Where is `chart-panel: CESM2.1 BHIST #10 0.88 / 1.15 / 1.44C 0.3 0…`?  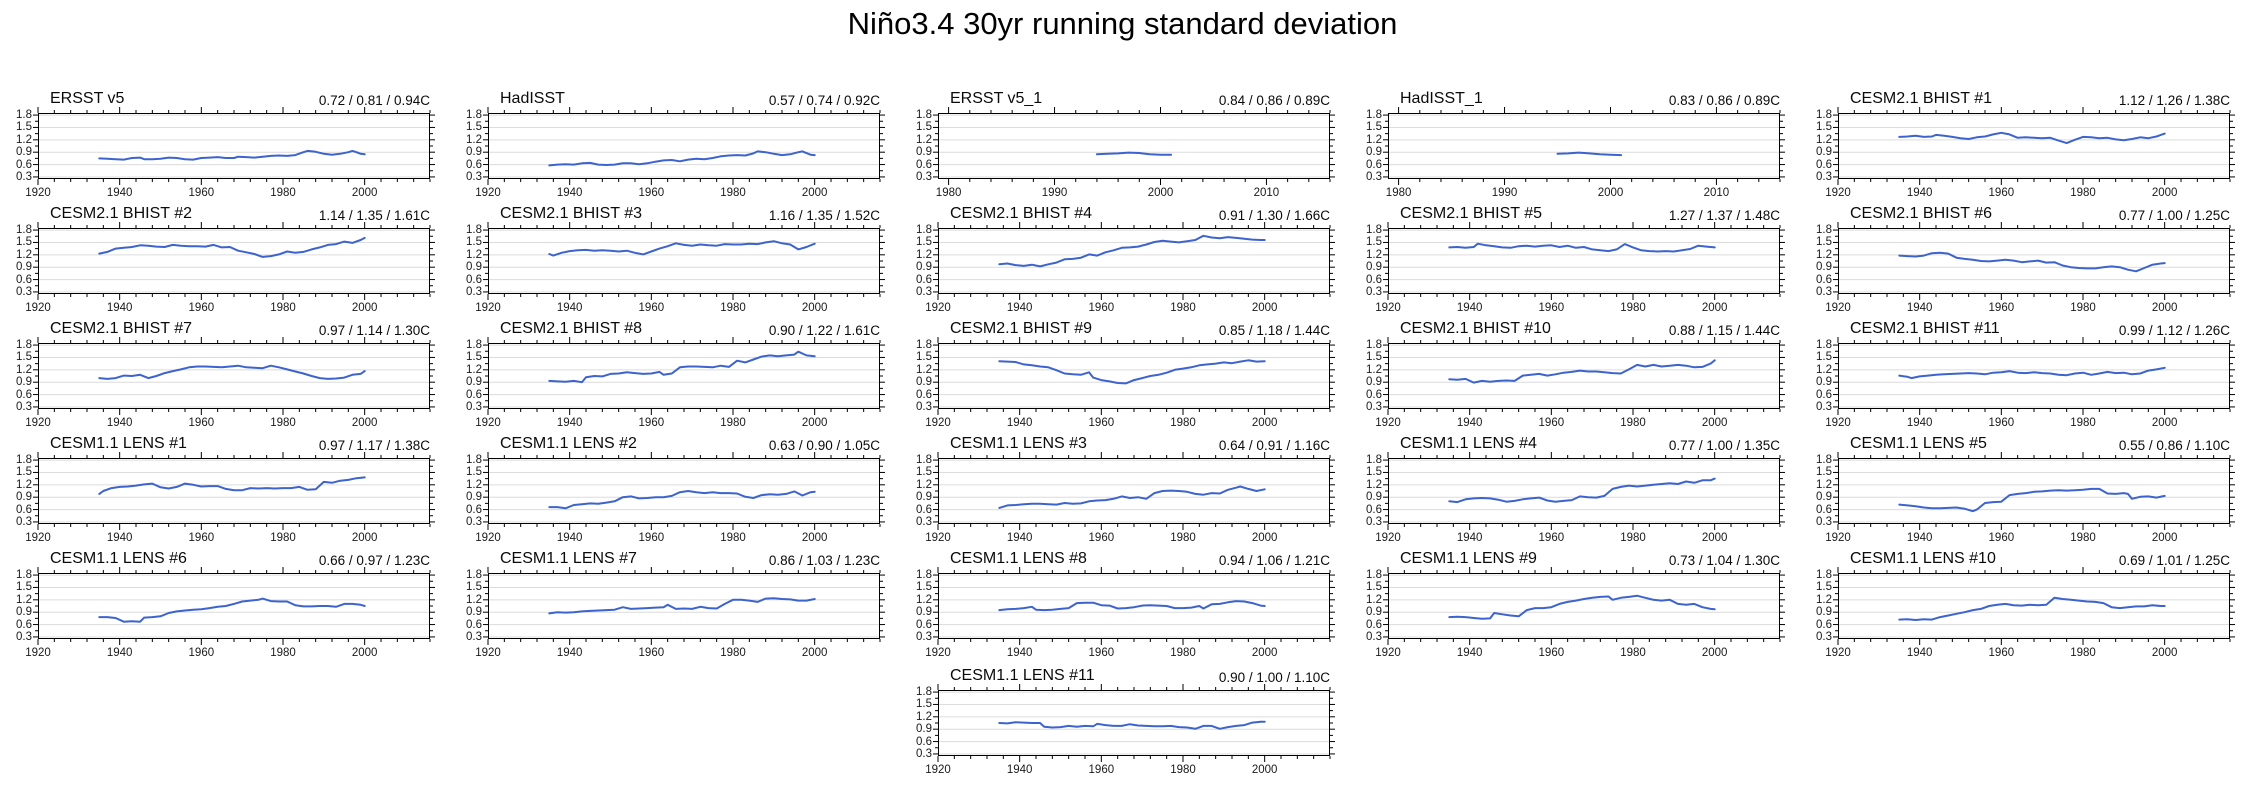 chart-panel: CESM2.1 BHIST #10 0.88 / 1.15 / 1.44C 0.3 0… is located at coordinates (1575, 367).